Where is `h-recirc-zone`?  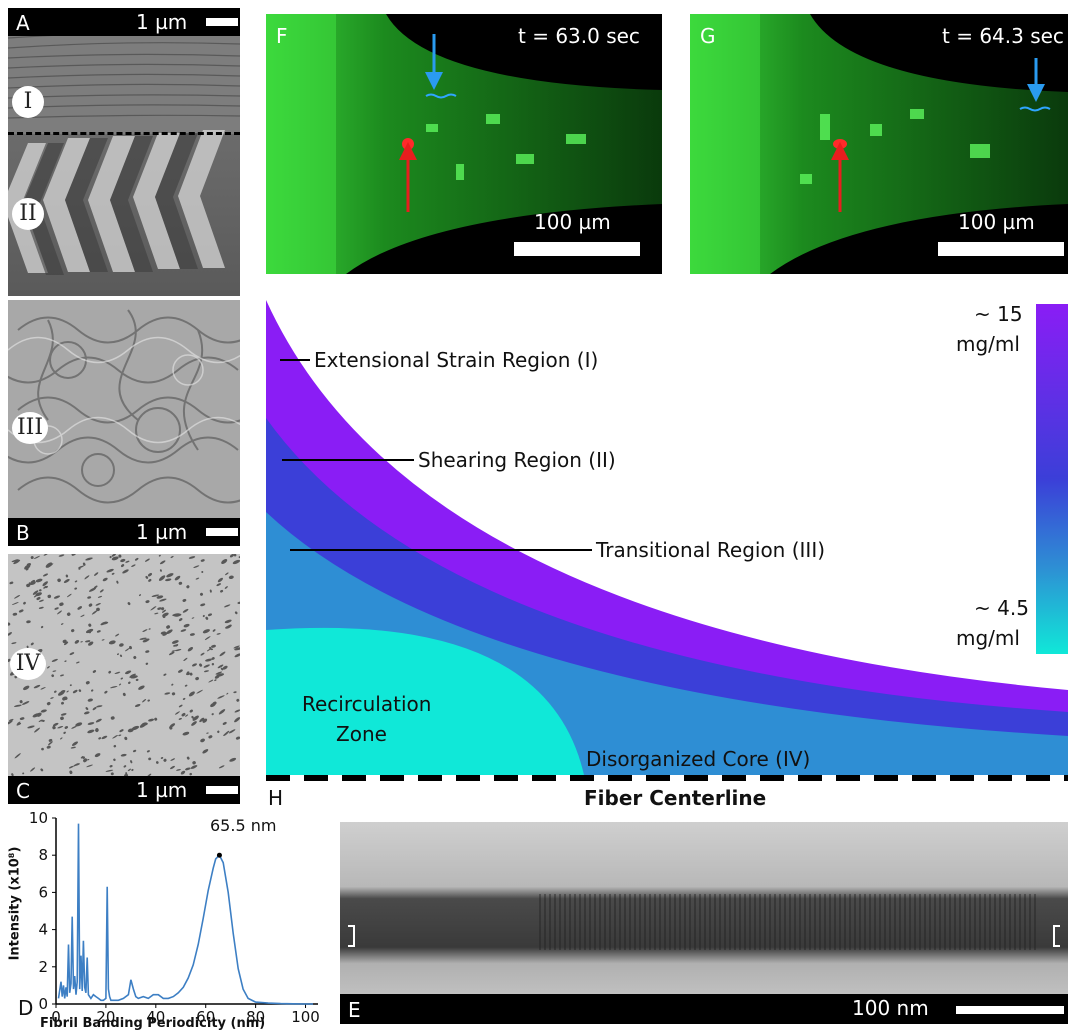
h-recirc-zone is located at coordinates (425, 701).